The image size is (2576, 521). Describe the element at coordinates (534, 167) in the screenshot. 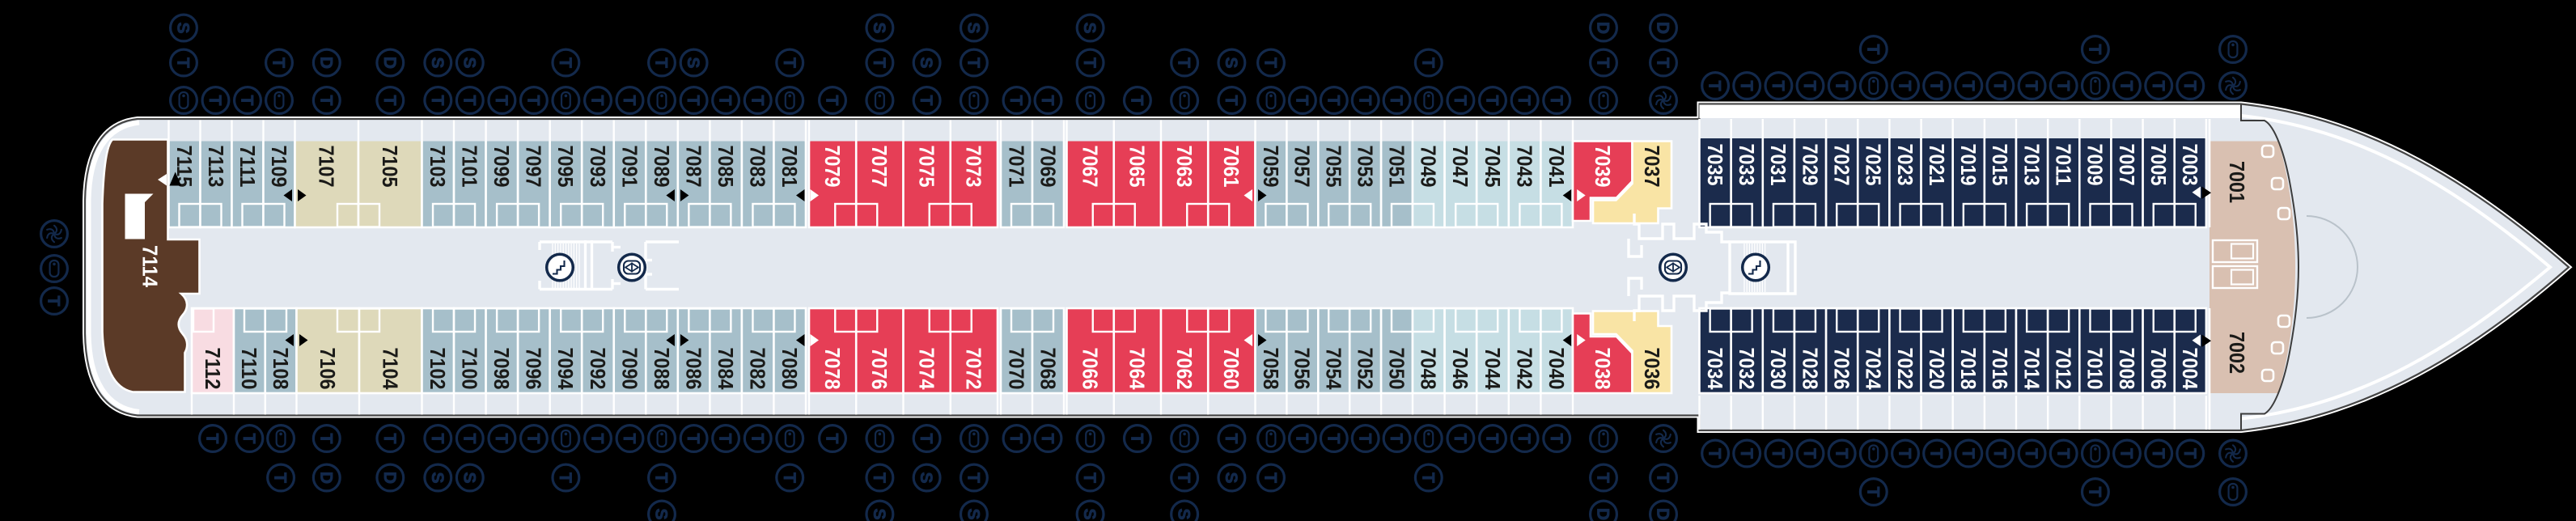

I see `svg-text: 7097` at that location.